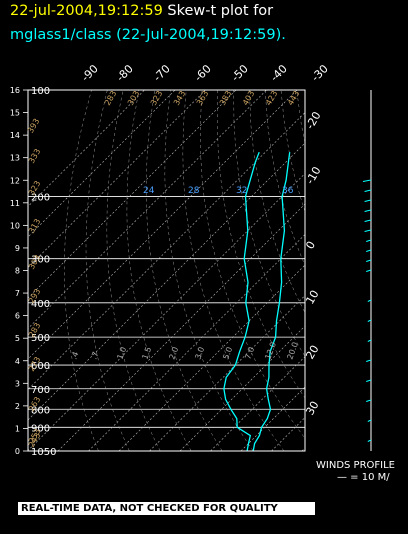  I want to click on adiabat-top-label: 343, so click(179, 98).